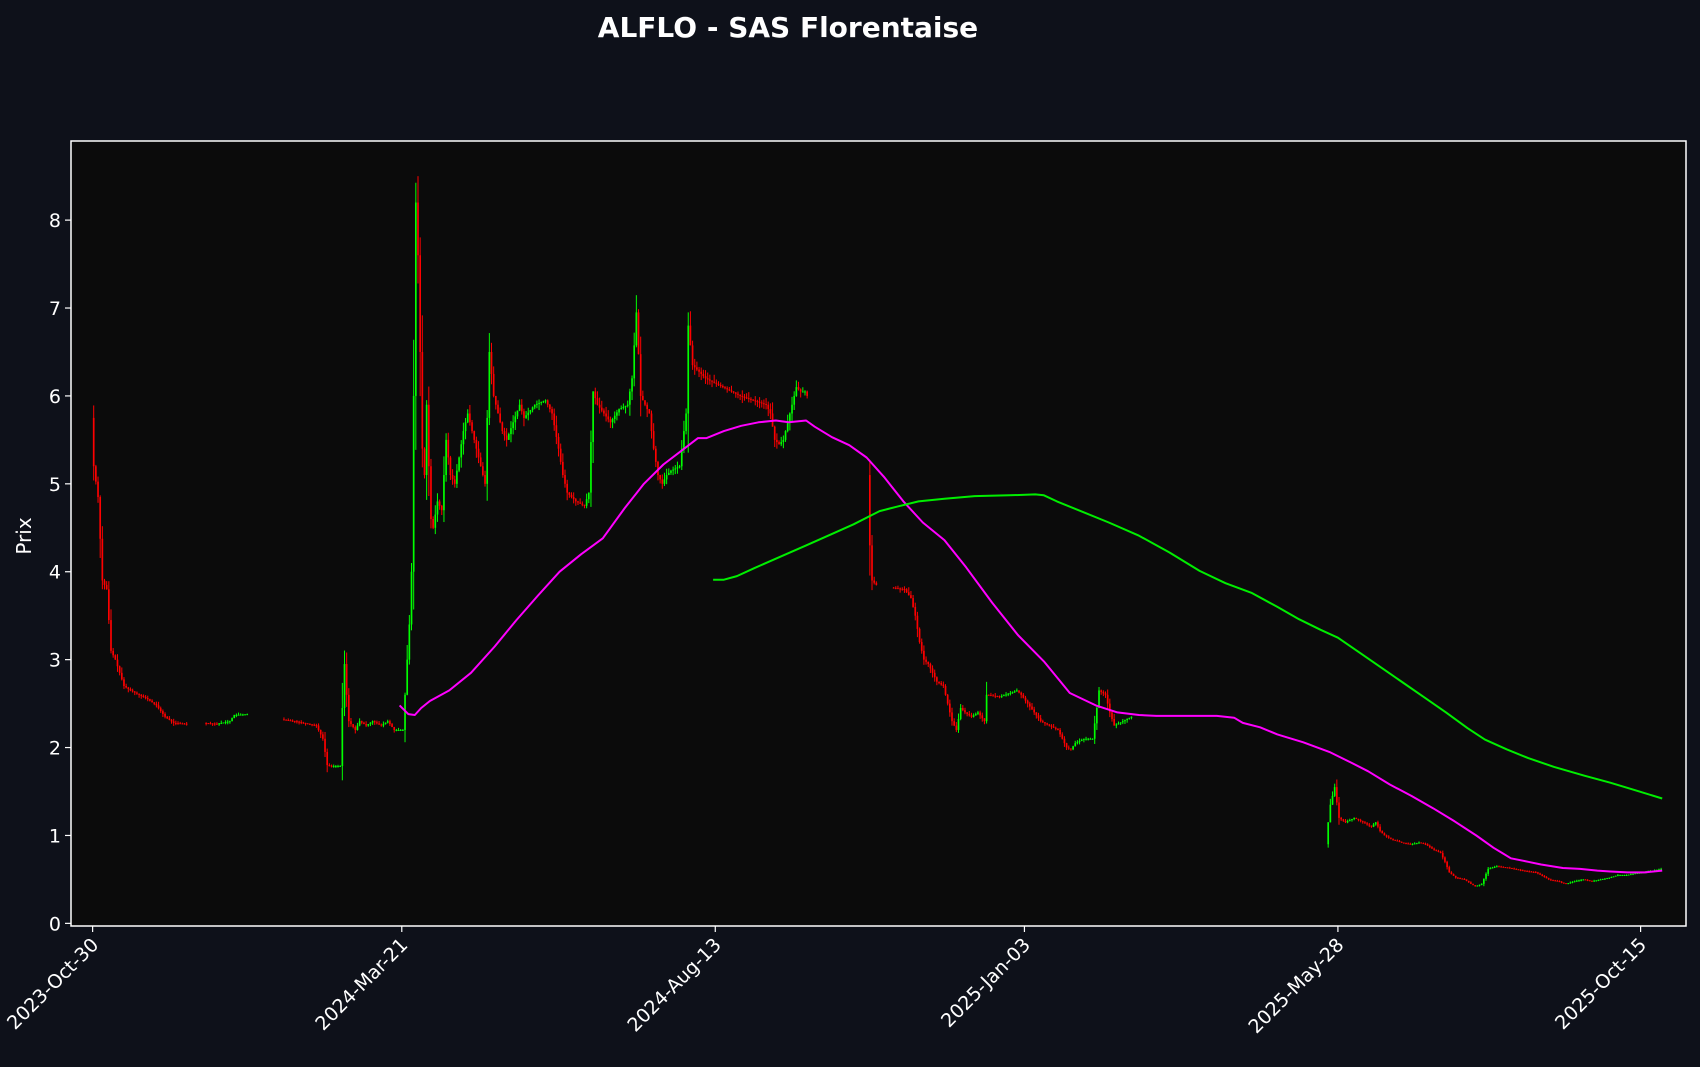 This screenshot has height=1067, width=1700. I want to click on y-tick-label: 5, so click(55, 485).